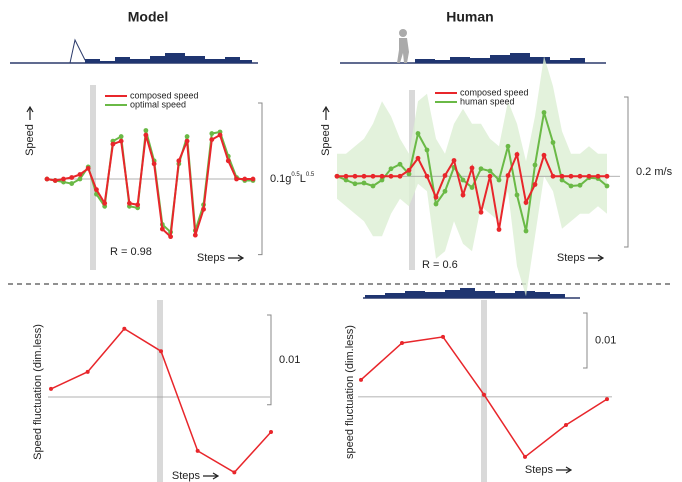 The width and height of the screenshot is (682, 482). I want to click on legend-label: optimal speed, so click(158, 104).